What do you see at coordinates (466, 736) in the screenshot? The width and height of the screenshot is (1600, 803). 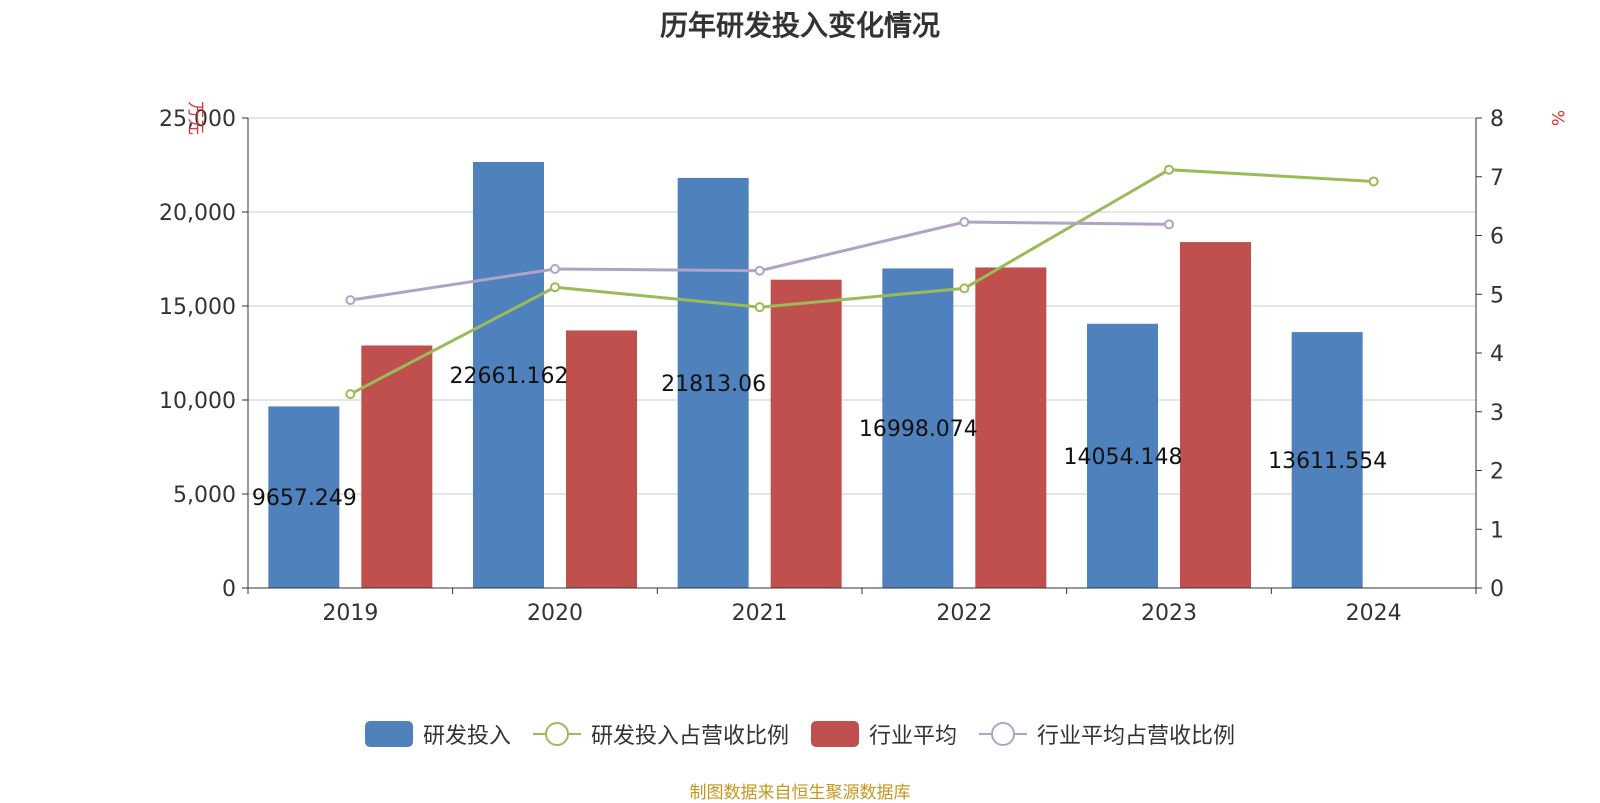 I see `legend-label-rd-investment: 研发投入` at bounding box center [466, 736].